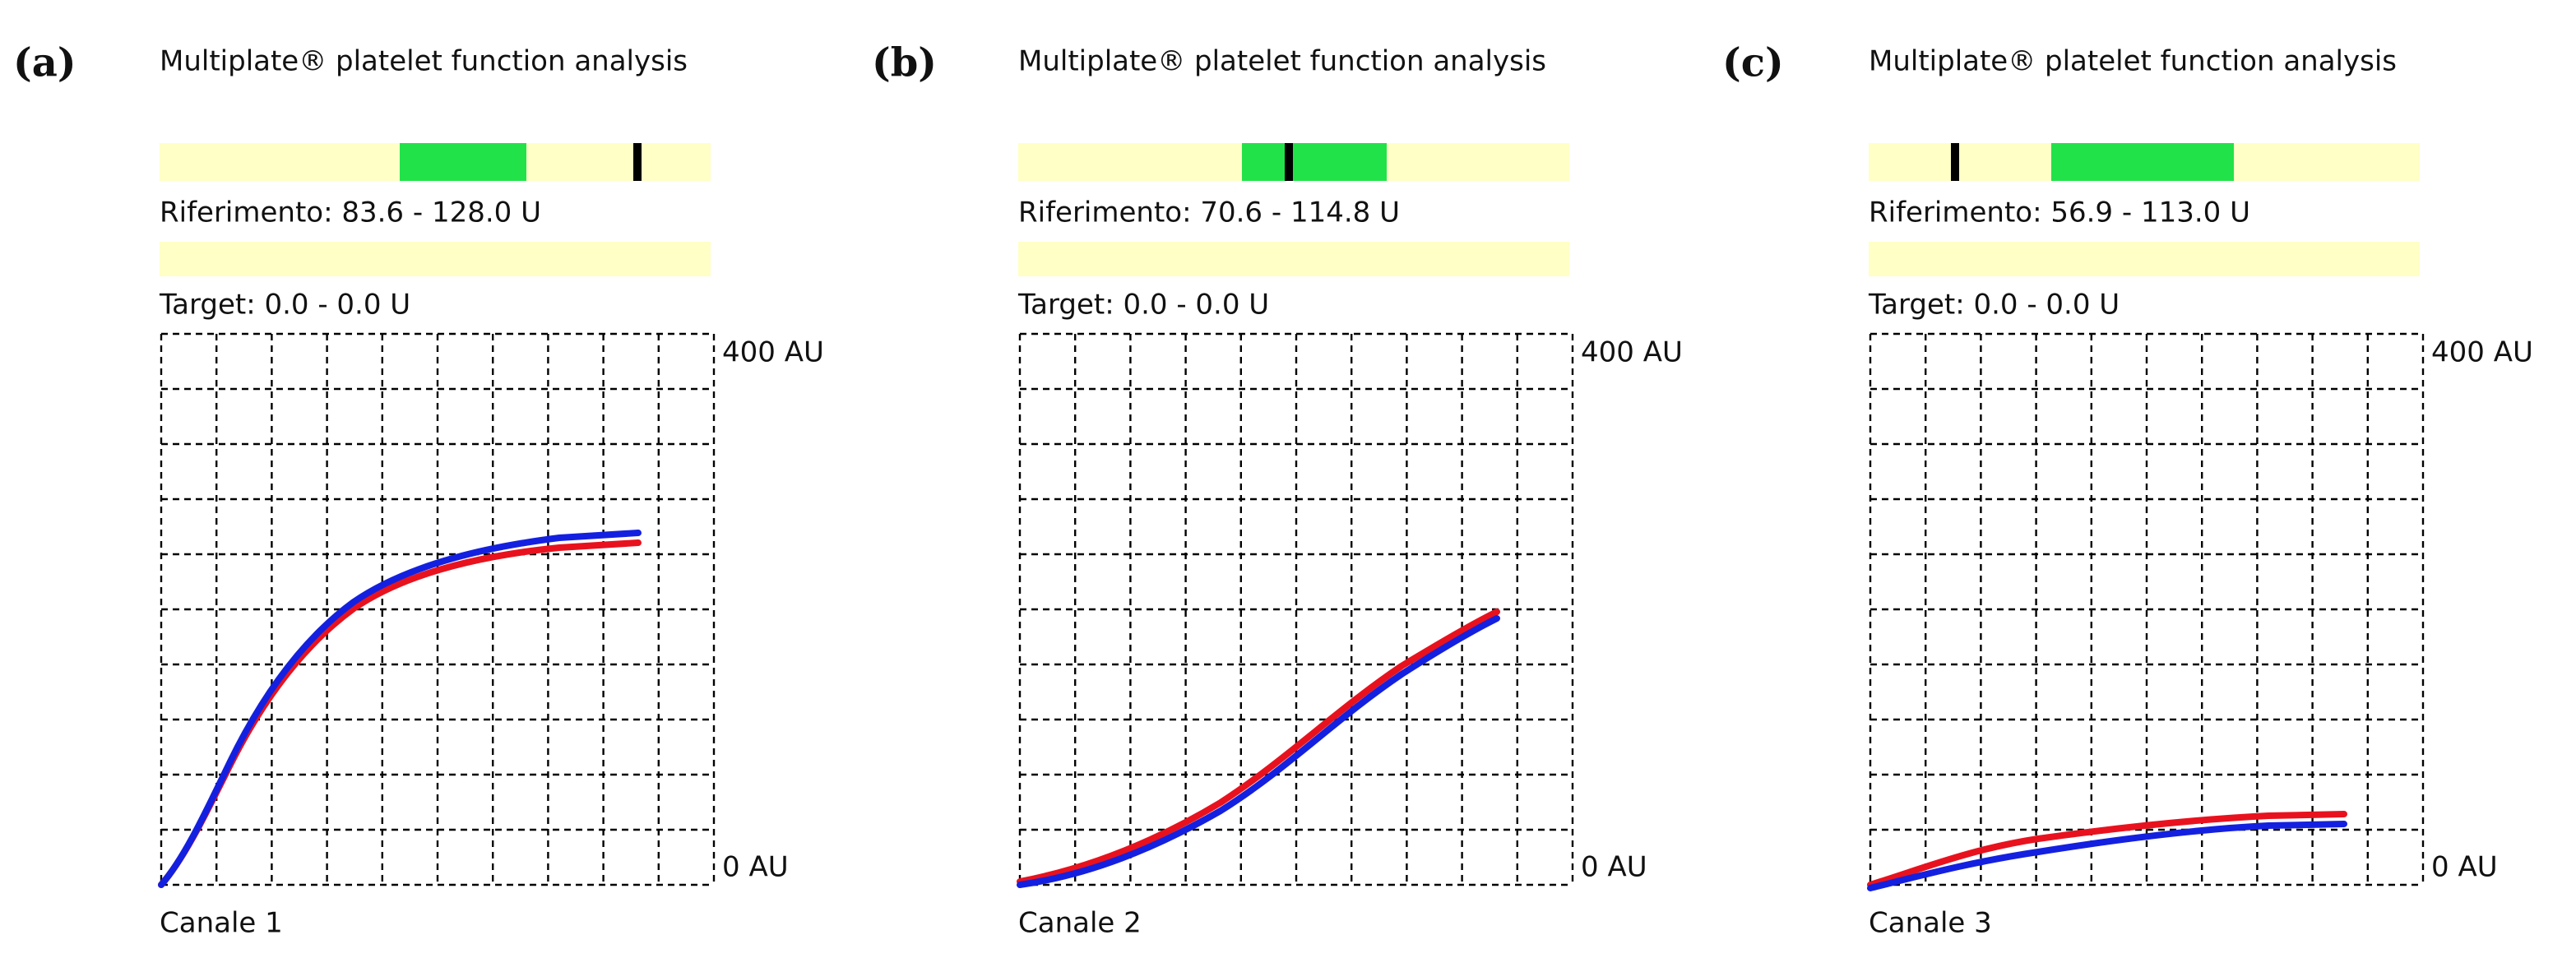 Image resolution: width=2576 pixels, height=958 pixels. Describe the element at coordinates (45, 63) in the screenshot. I see `panel-label: (a)` at that location.